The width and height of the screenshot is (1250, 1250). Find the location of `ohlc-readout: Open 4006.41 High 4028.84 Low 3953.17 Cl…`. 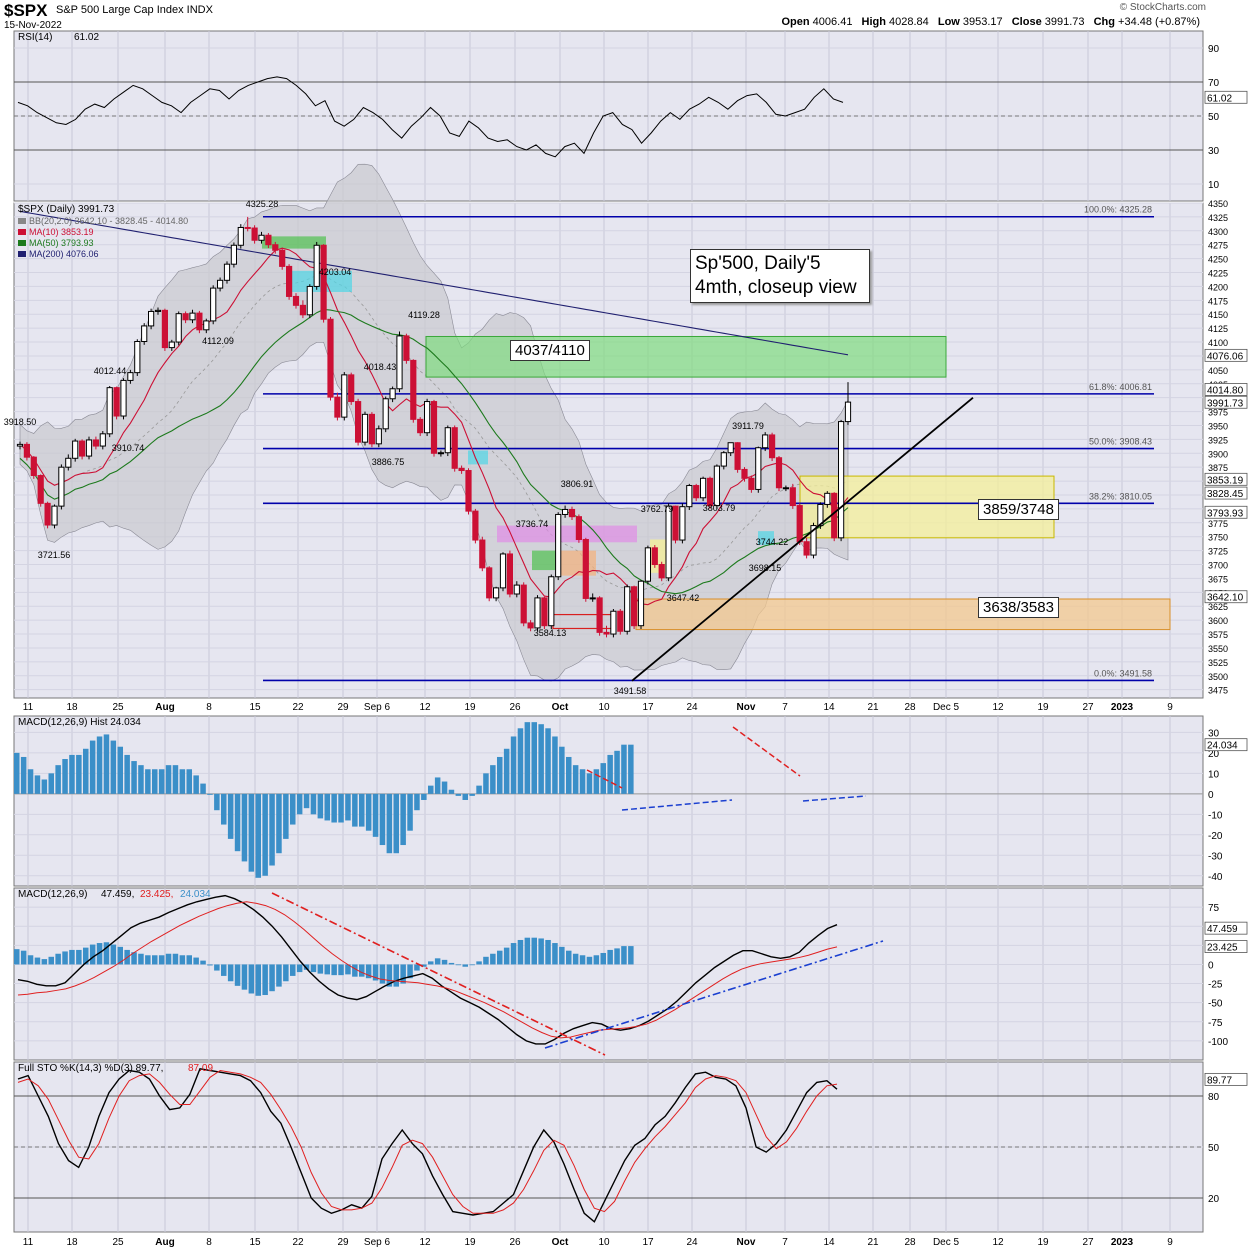

ohlc-readout: Open 4006.41 High 4028.84 Low 3953.17 Cl… is located at coordinates (993, 22).